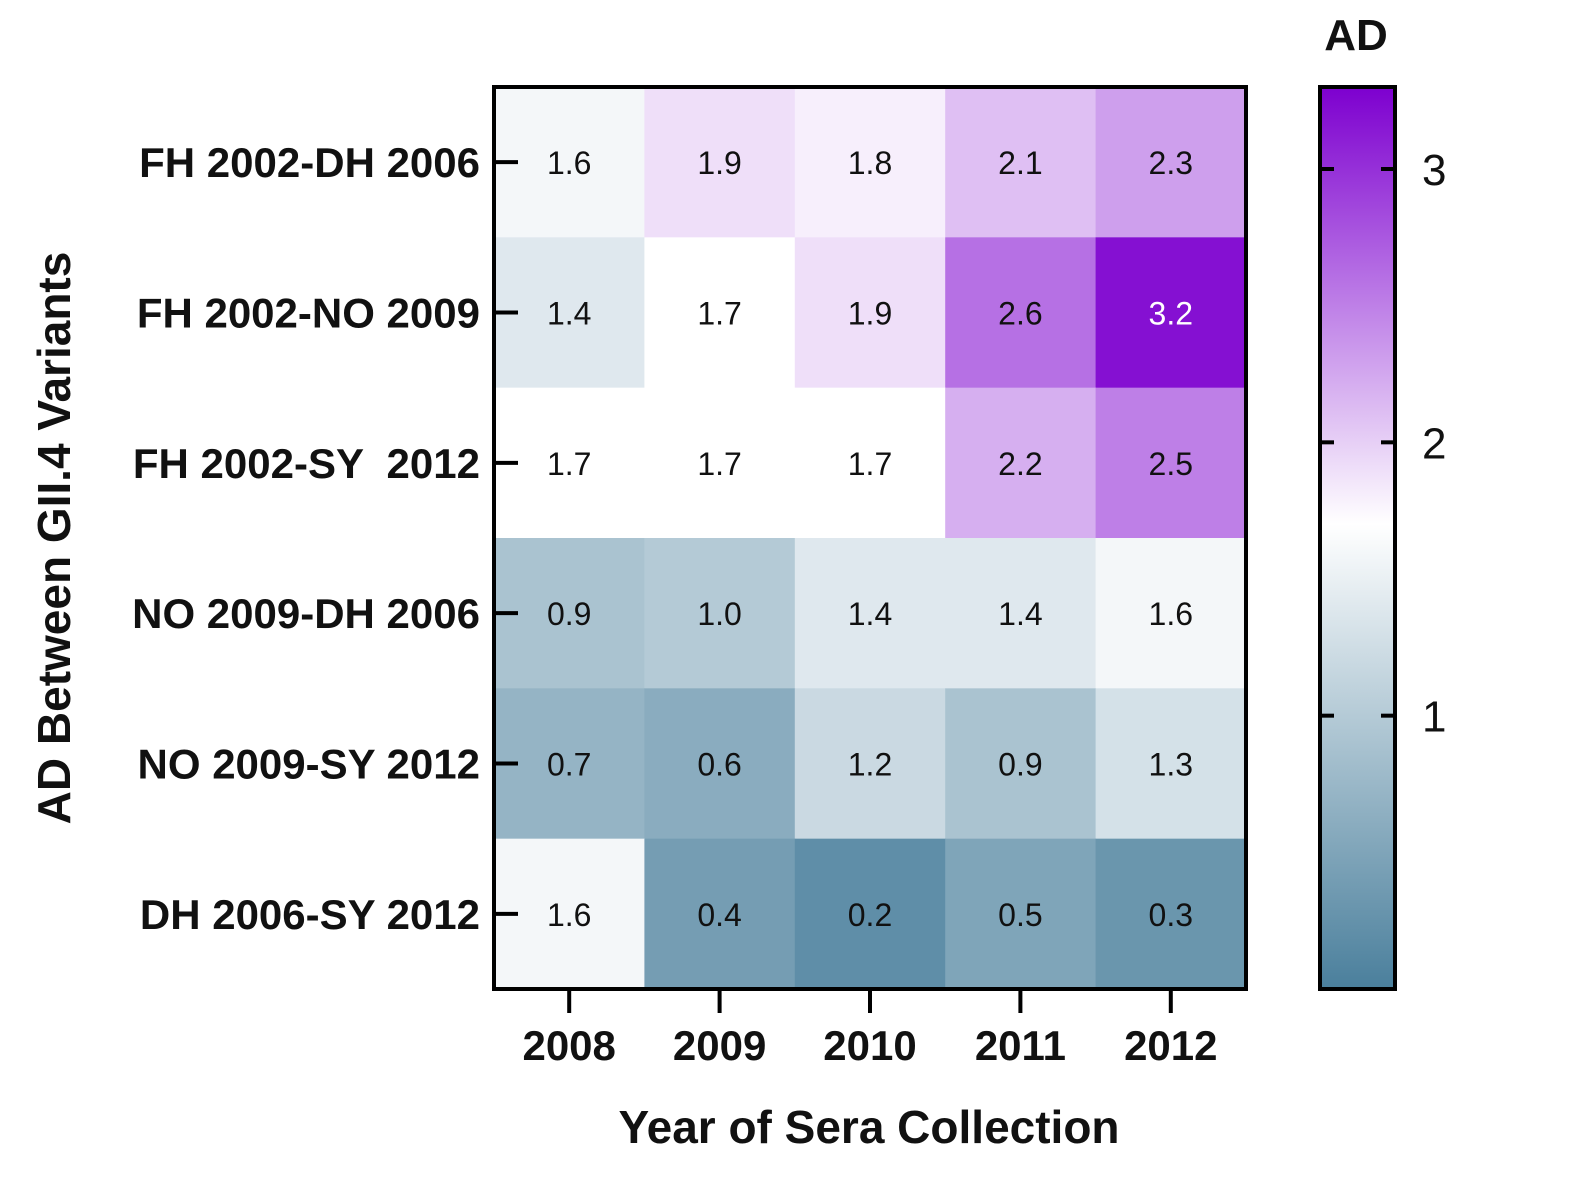 The image size is (1593, 1186). I want to click on cell-value-label: 1.3, so click(1171, 765).